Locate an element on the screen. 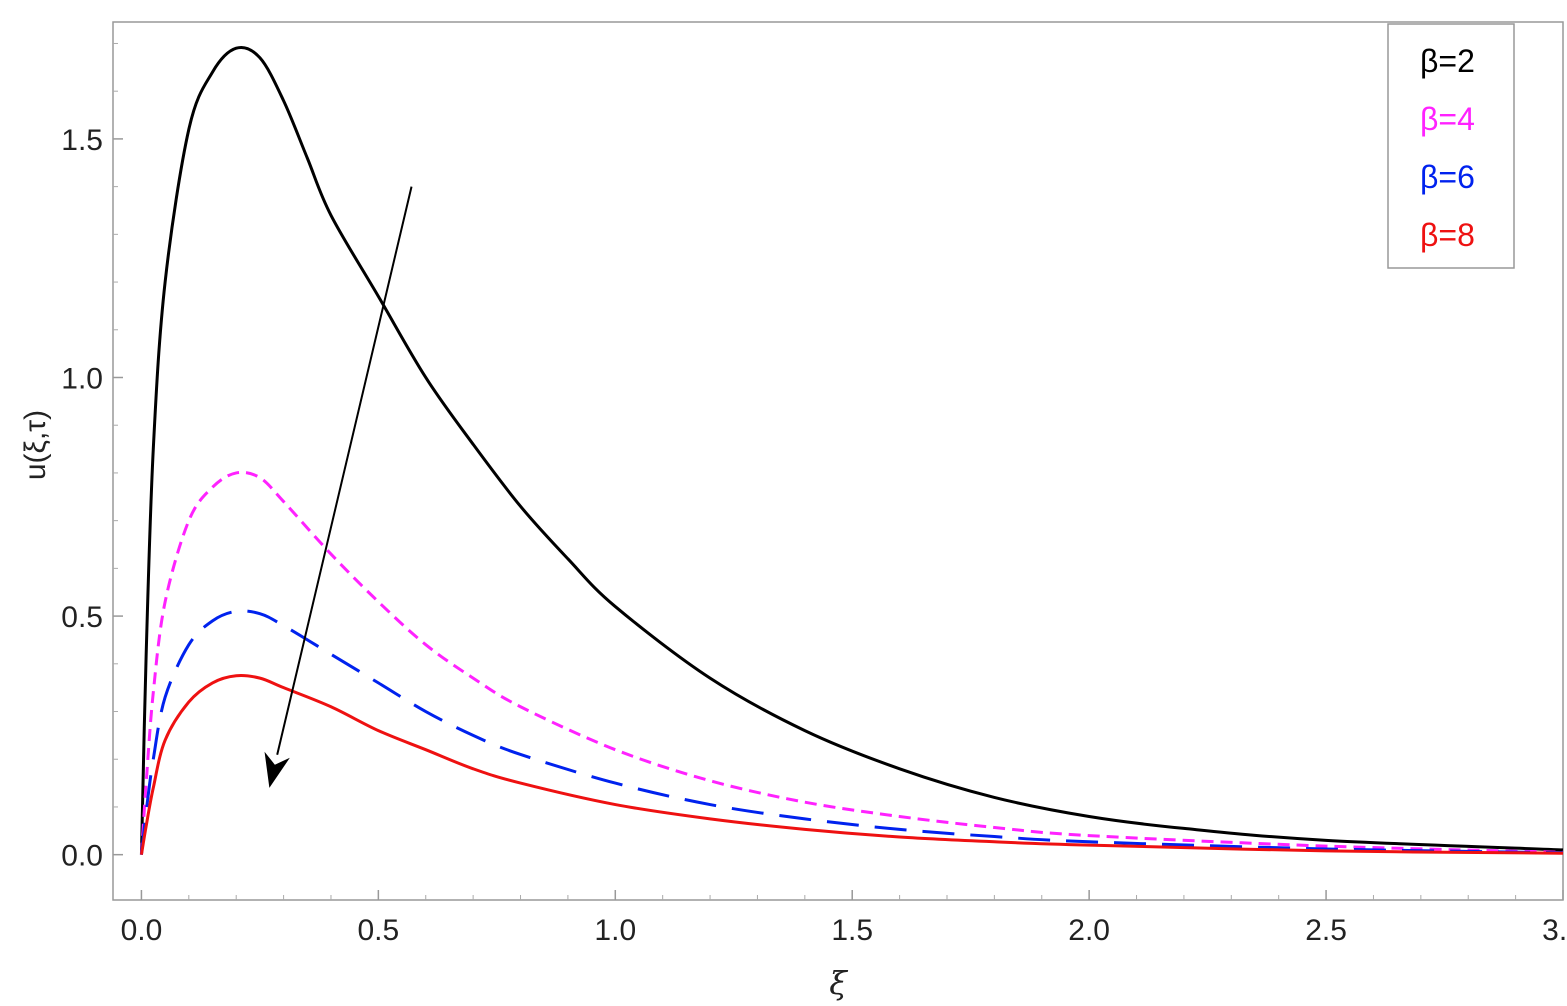  annotation-arrow is located at coordinates (338, 487).